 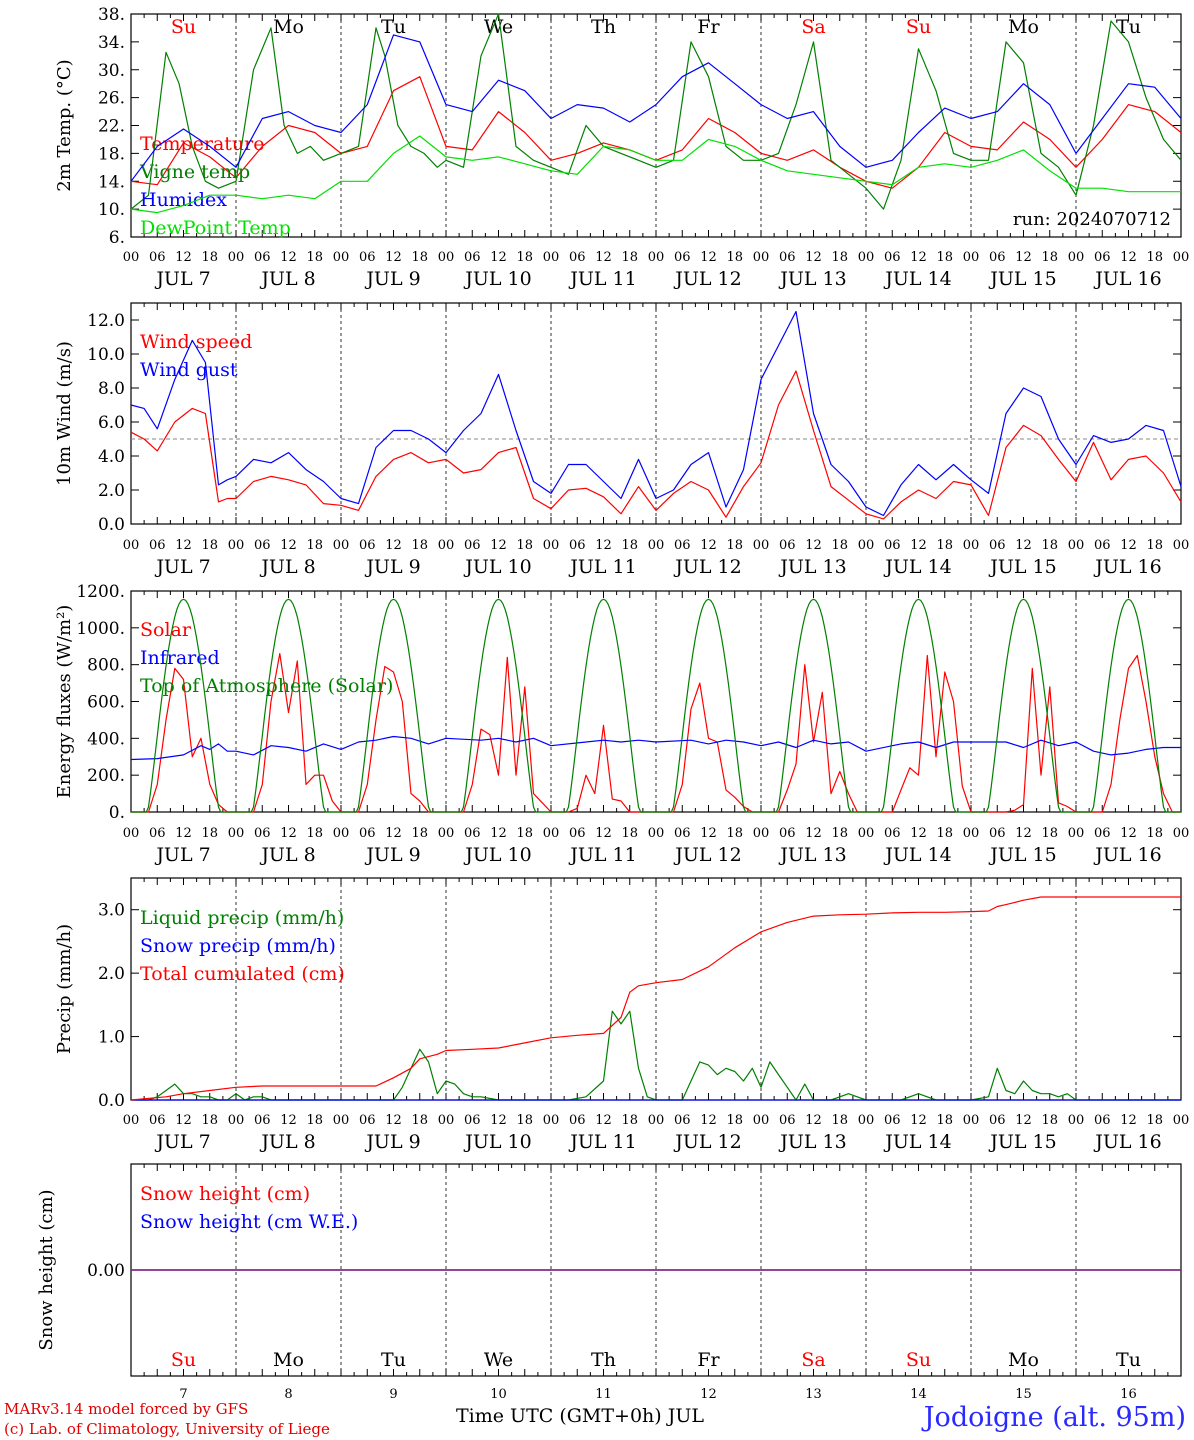 What do you see at coordinates (392, 1142) in the screenshot?
I see `date-label: JUL 9` at bounding box center [392, 1142].